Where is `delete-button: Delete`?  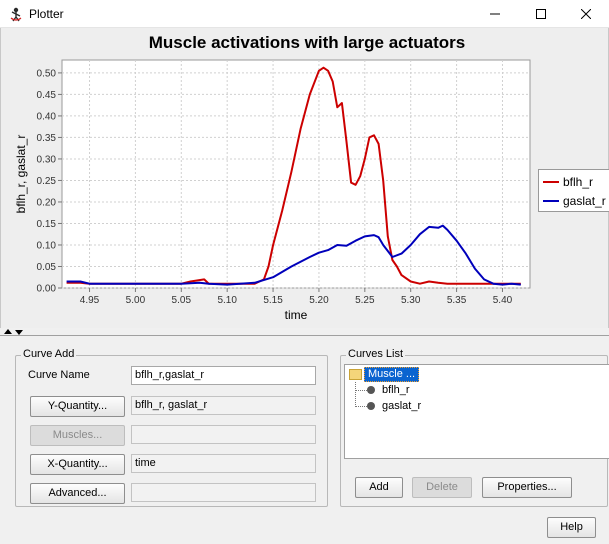
delete-button: Delete is located at coordinates (442, 487).